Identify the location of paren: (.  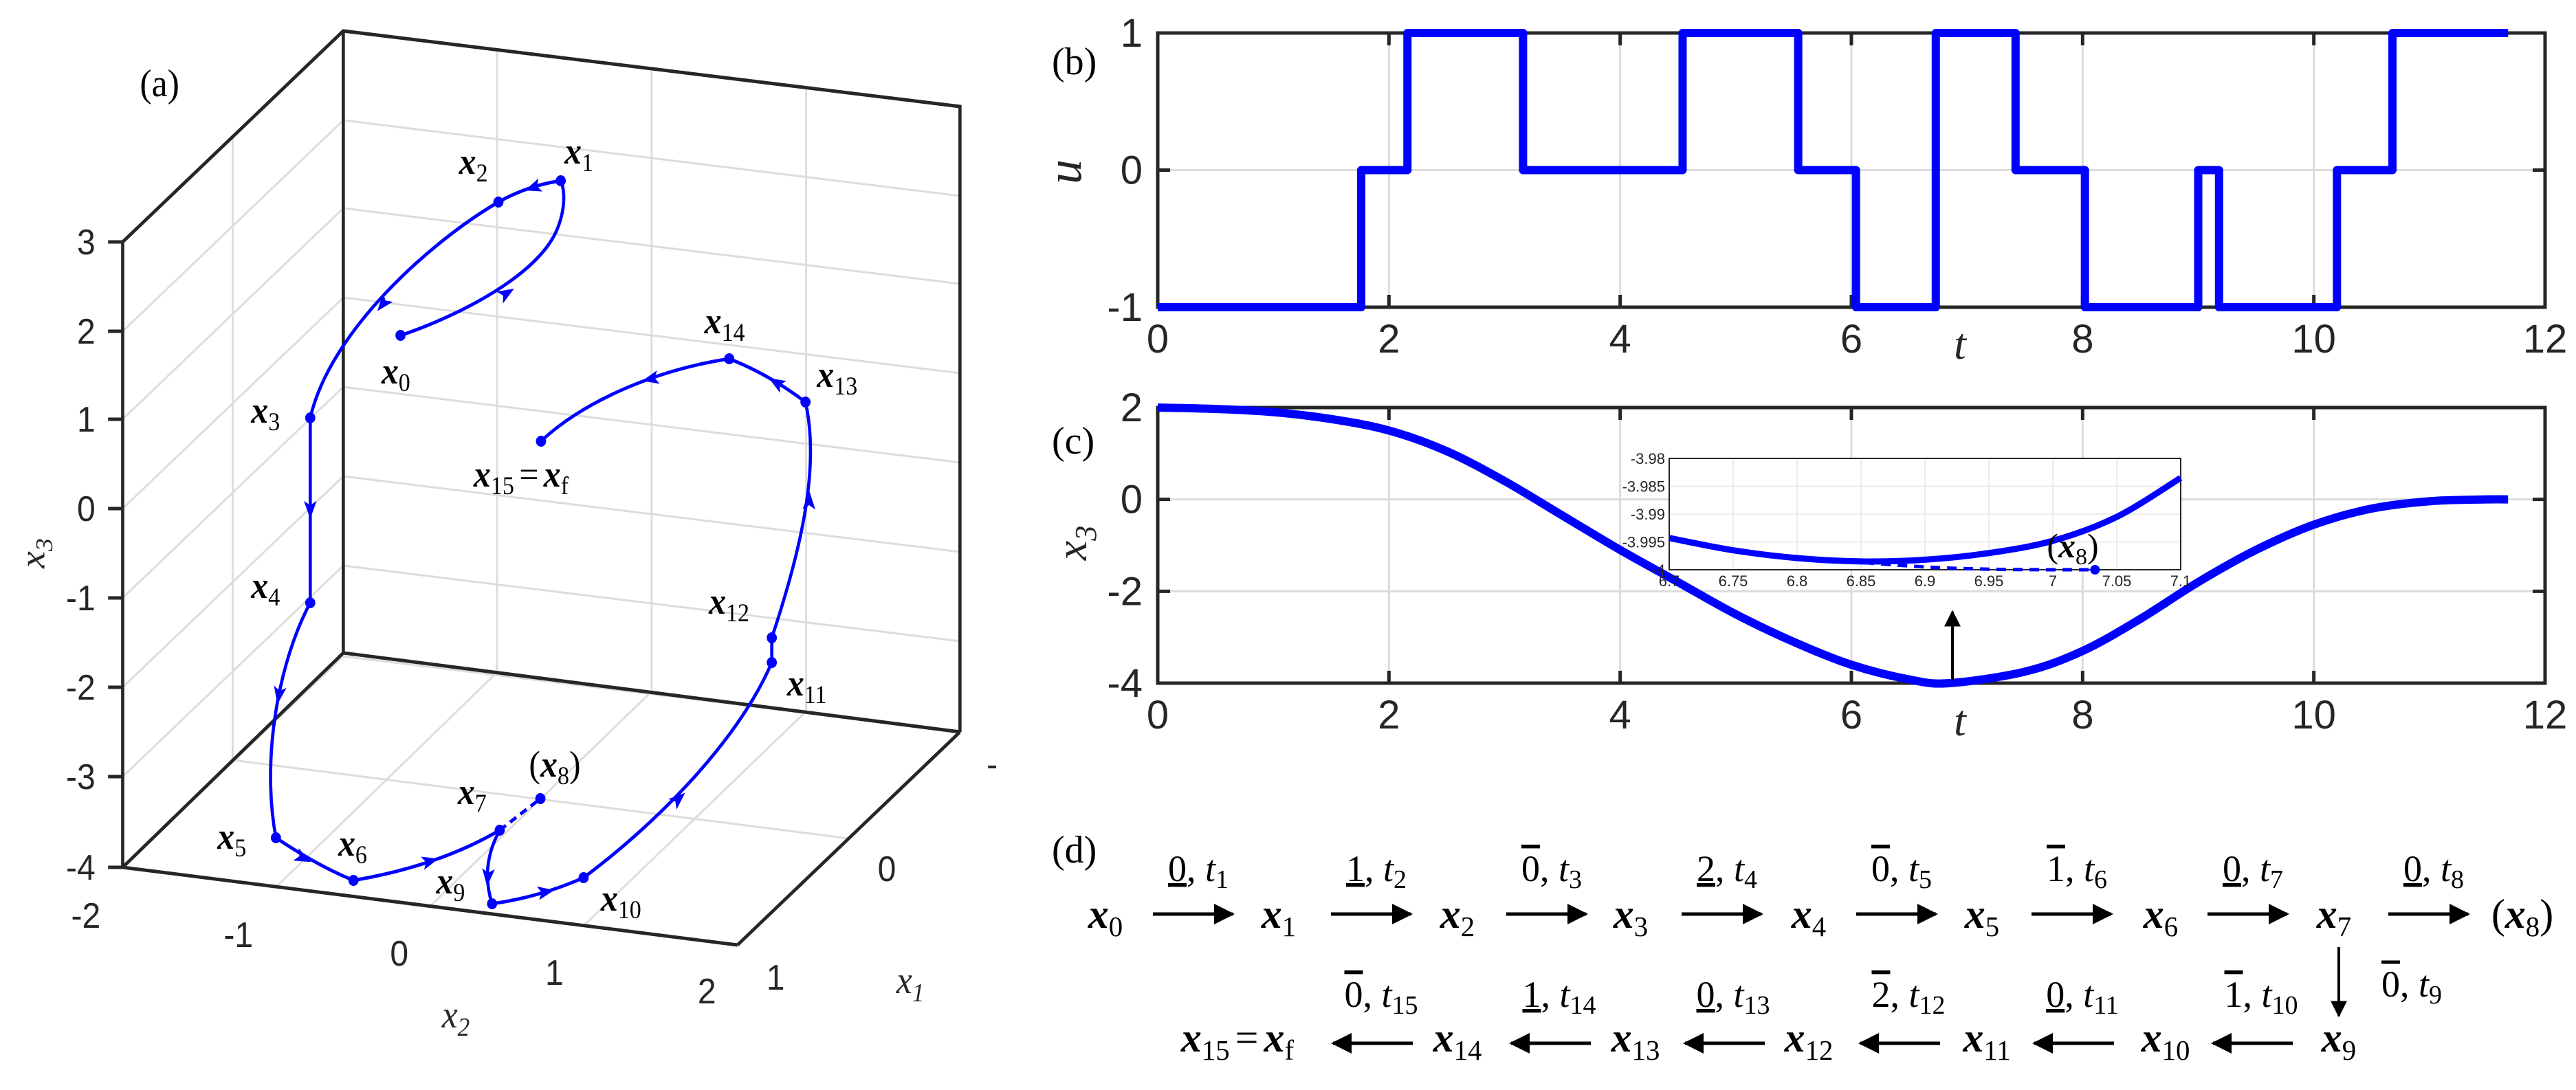
(2052, 545).